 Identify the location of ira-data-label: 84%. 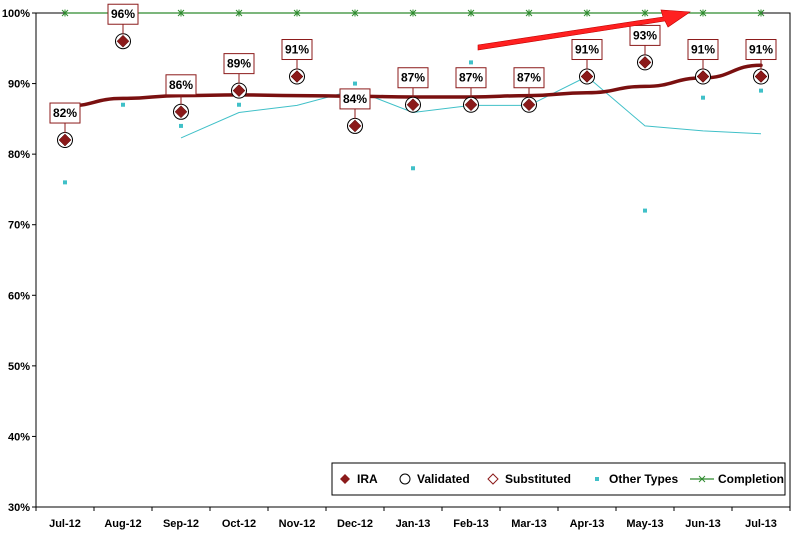
(355, 103).